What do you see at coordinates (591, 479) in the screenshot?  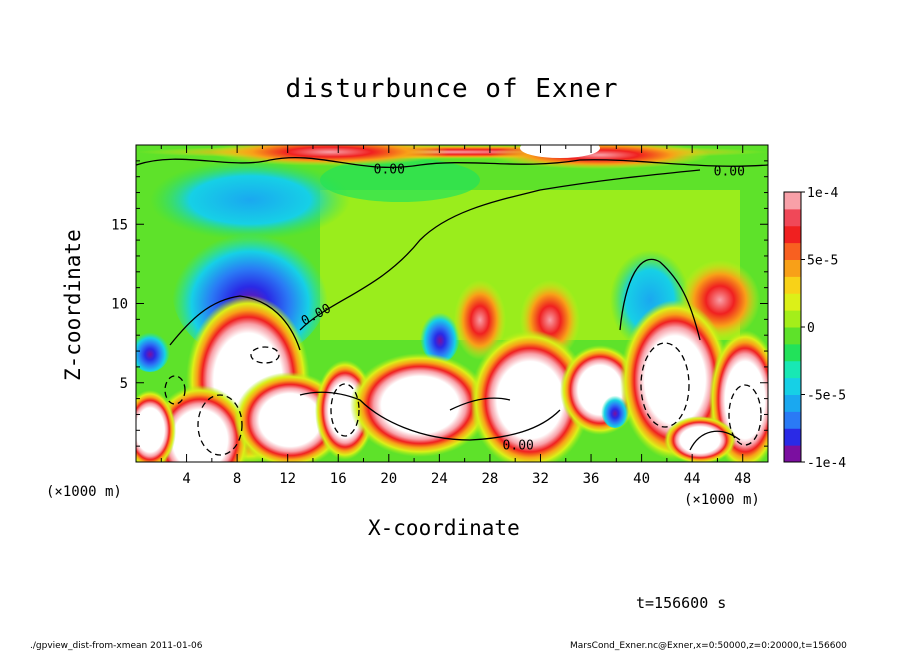 I see `x-tick-label: 36` at bounding box center [591, 479].